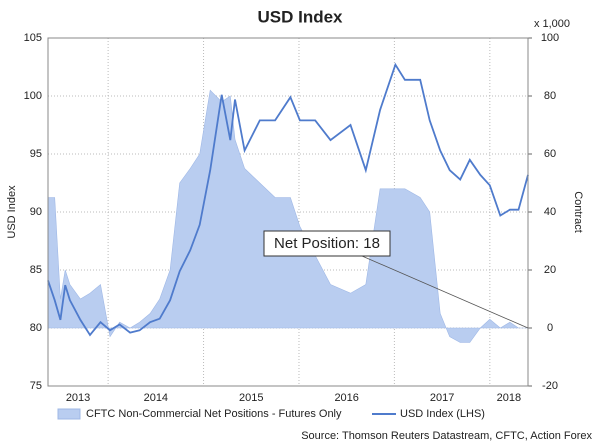  What do you see at coordinates (578, 212) in the screenshot?
I see `y2-axis-label: Contract` at bounding box center [578, 212].